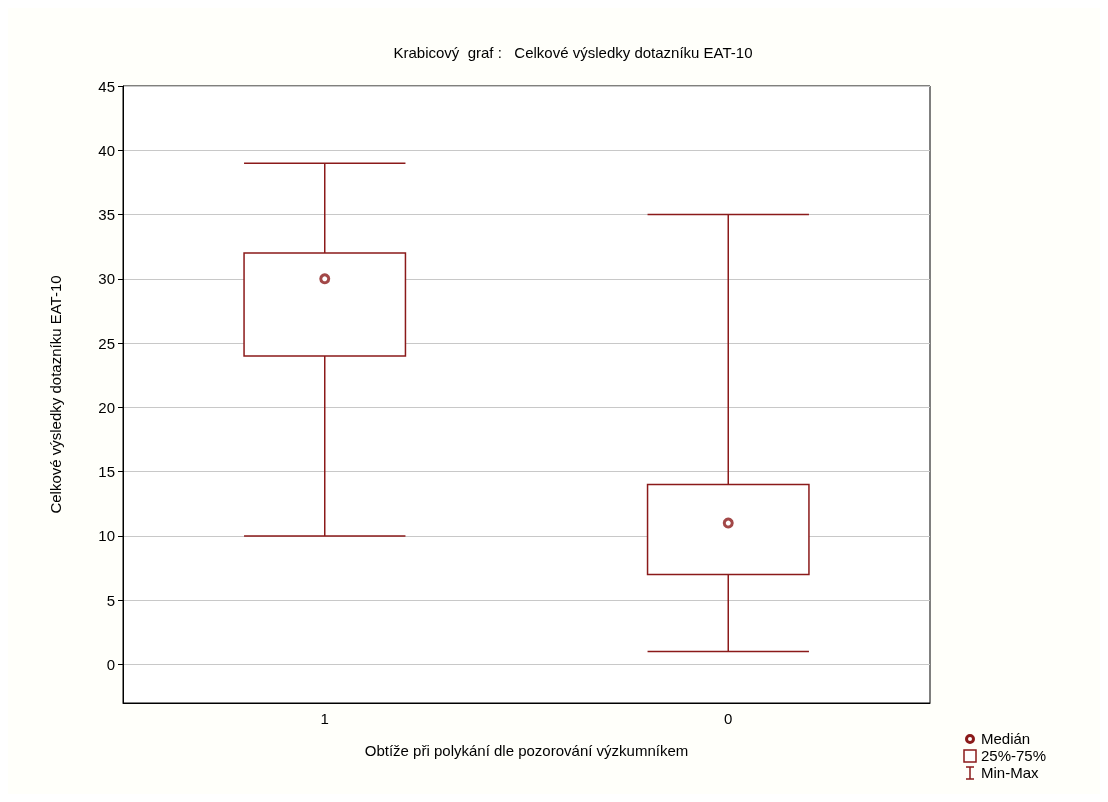  I want to click on y-tick-label: 0, so click(110, 664).